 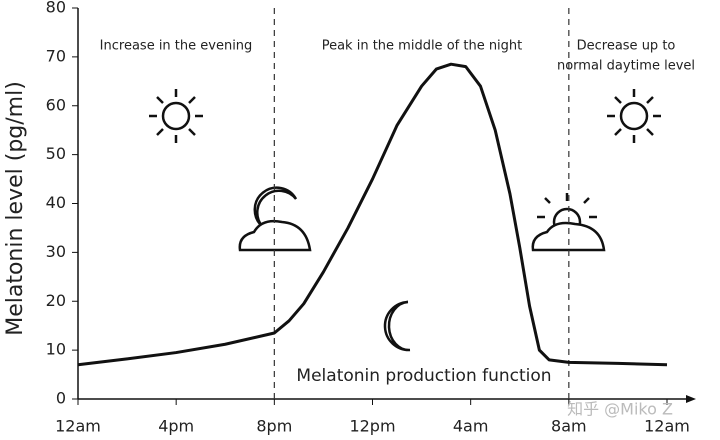 What do you see at coordinates (626, 66) in the screenshot?
I see `annotation: normal daytime level` at bounding box center [626, 66].